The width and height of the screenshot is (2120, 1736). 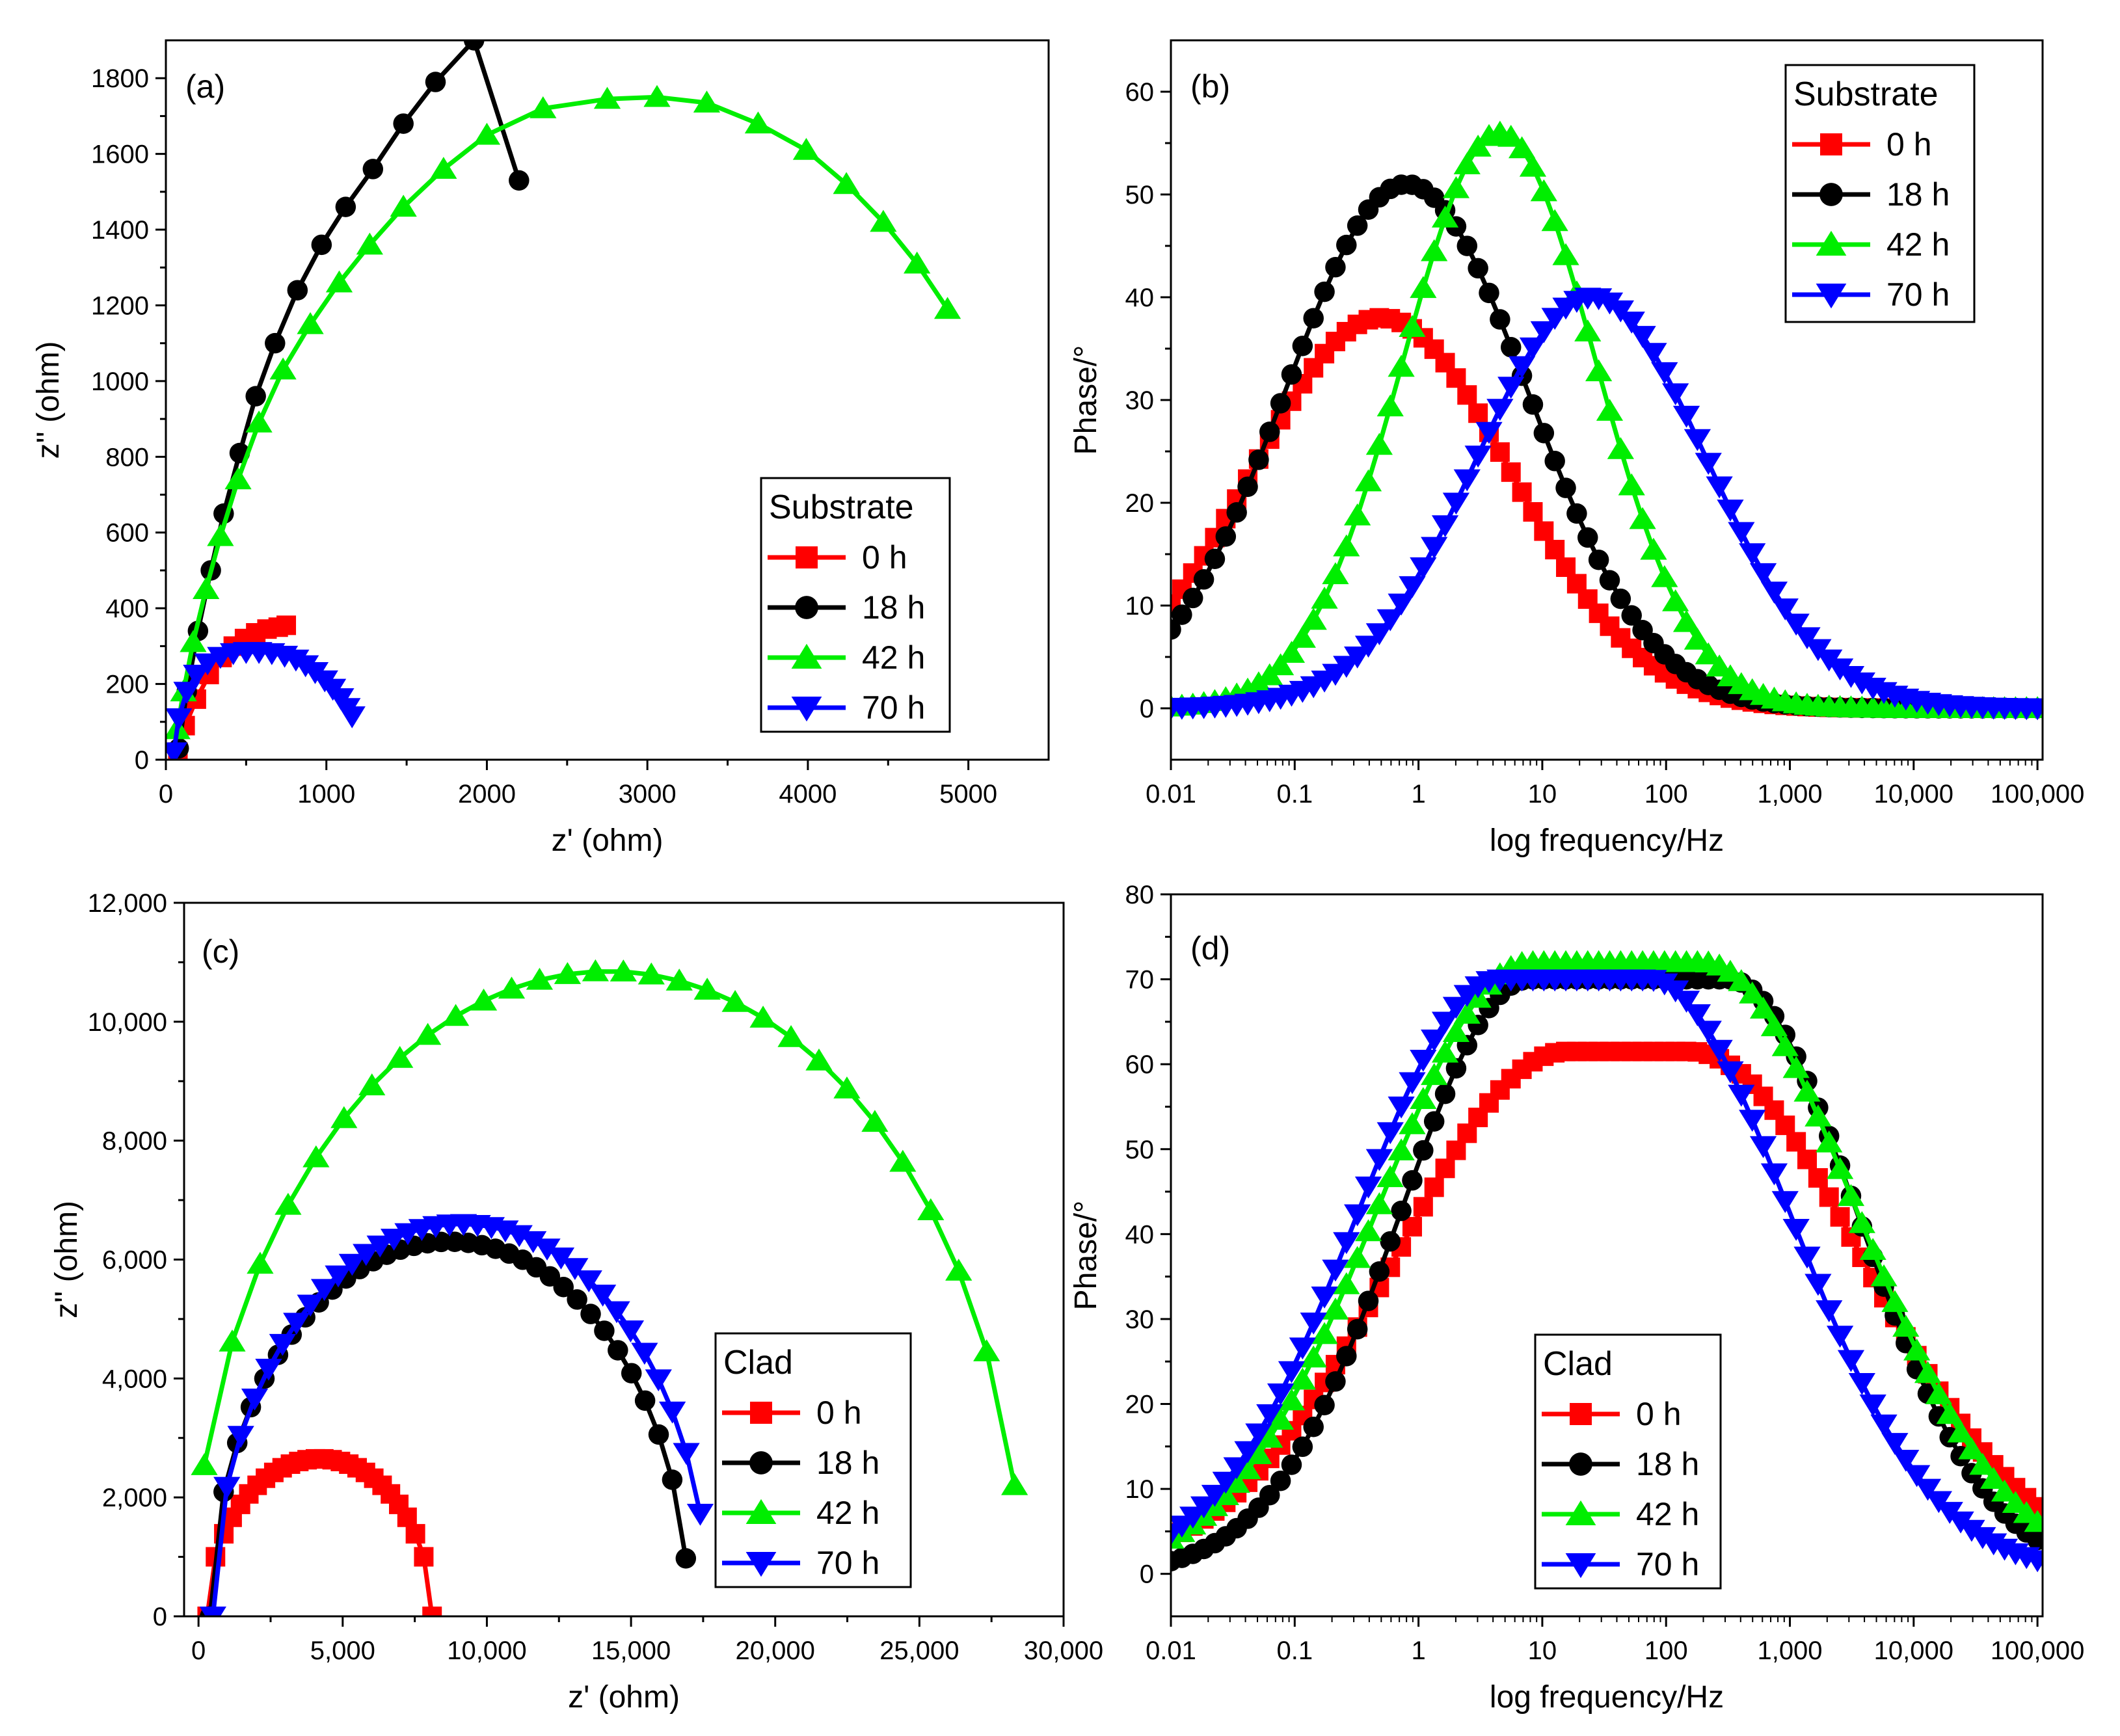 I want to click on x-axis-label: log frequency/Hz, so click(x=1607, y=840).